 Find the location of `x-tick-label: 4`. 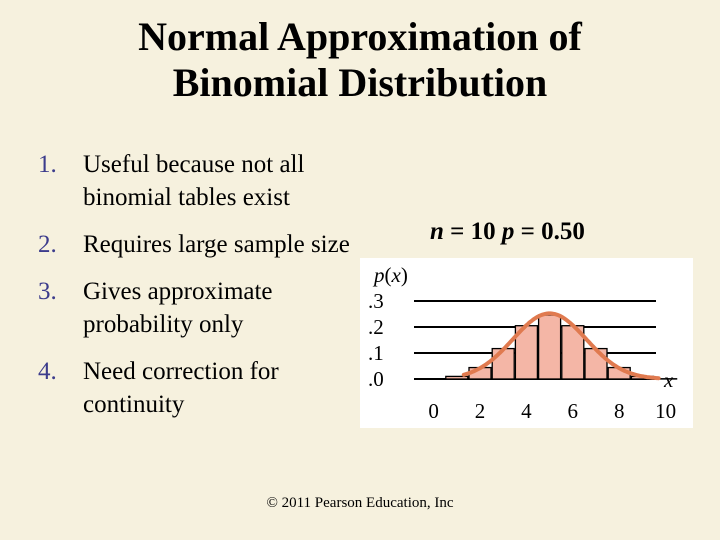

x-tick-label: 4 is located at coordinates (526, 411).